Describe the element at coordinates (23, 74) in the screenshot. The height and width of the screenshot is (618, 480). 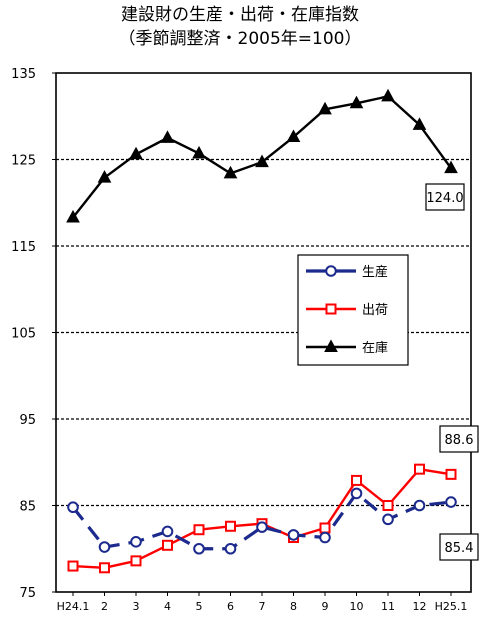
I see `y-tick-label: 135` at that location.